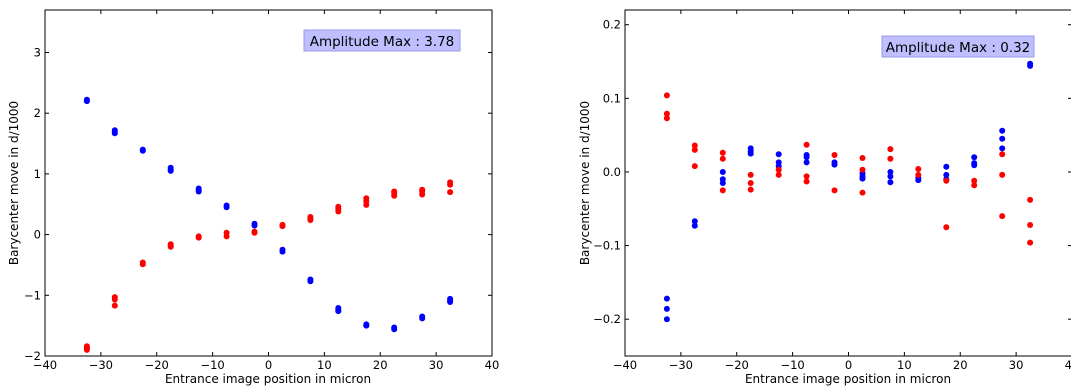 The height and width of the screenshot is (387, 1071). What do you see at coordinates (37, 52) in the screenshot?
I see `chart-left-y-tick-label: 3` at bounding box center [37, 52].